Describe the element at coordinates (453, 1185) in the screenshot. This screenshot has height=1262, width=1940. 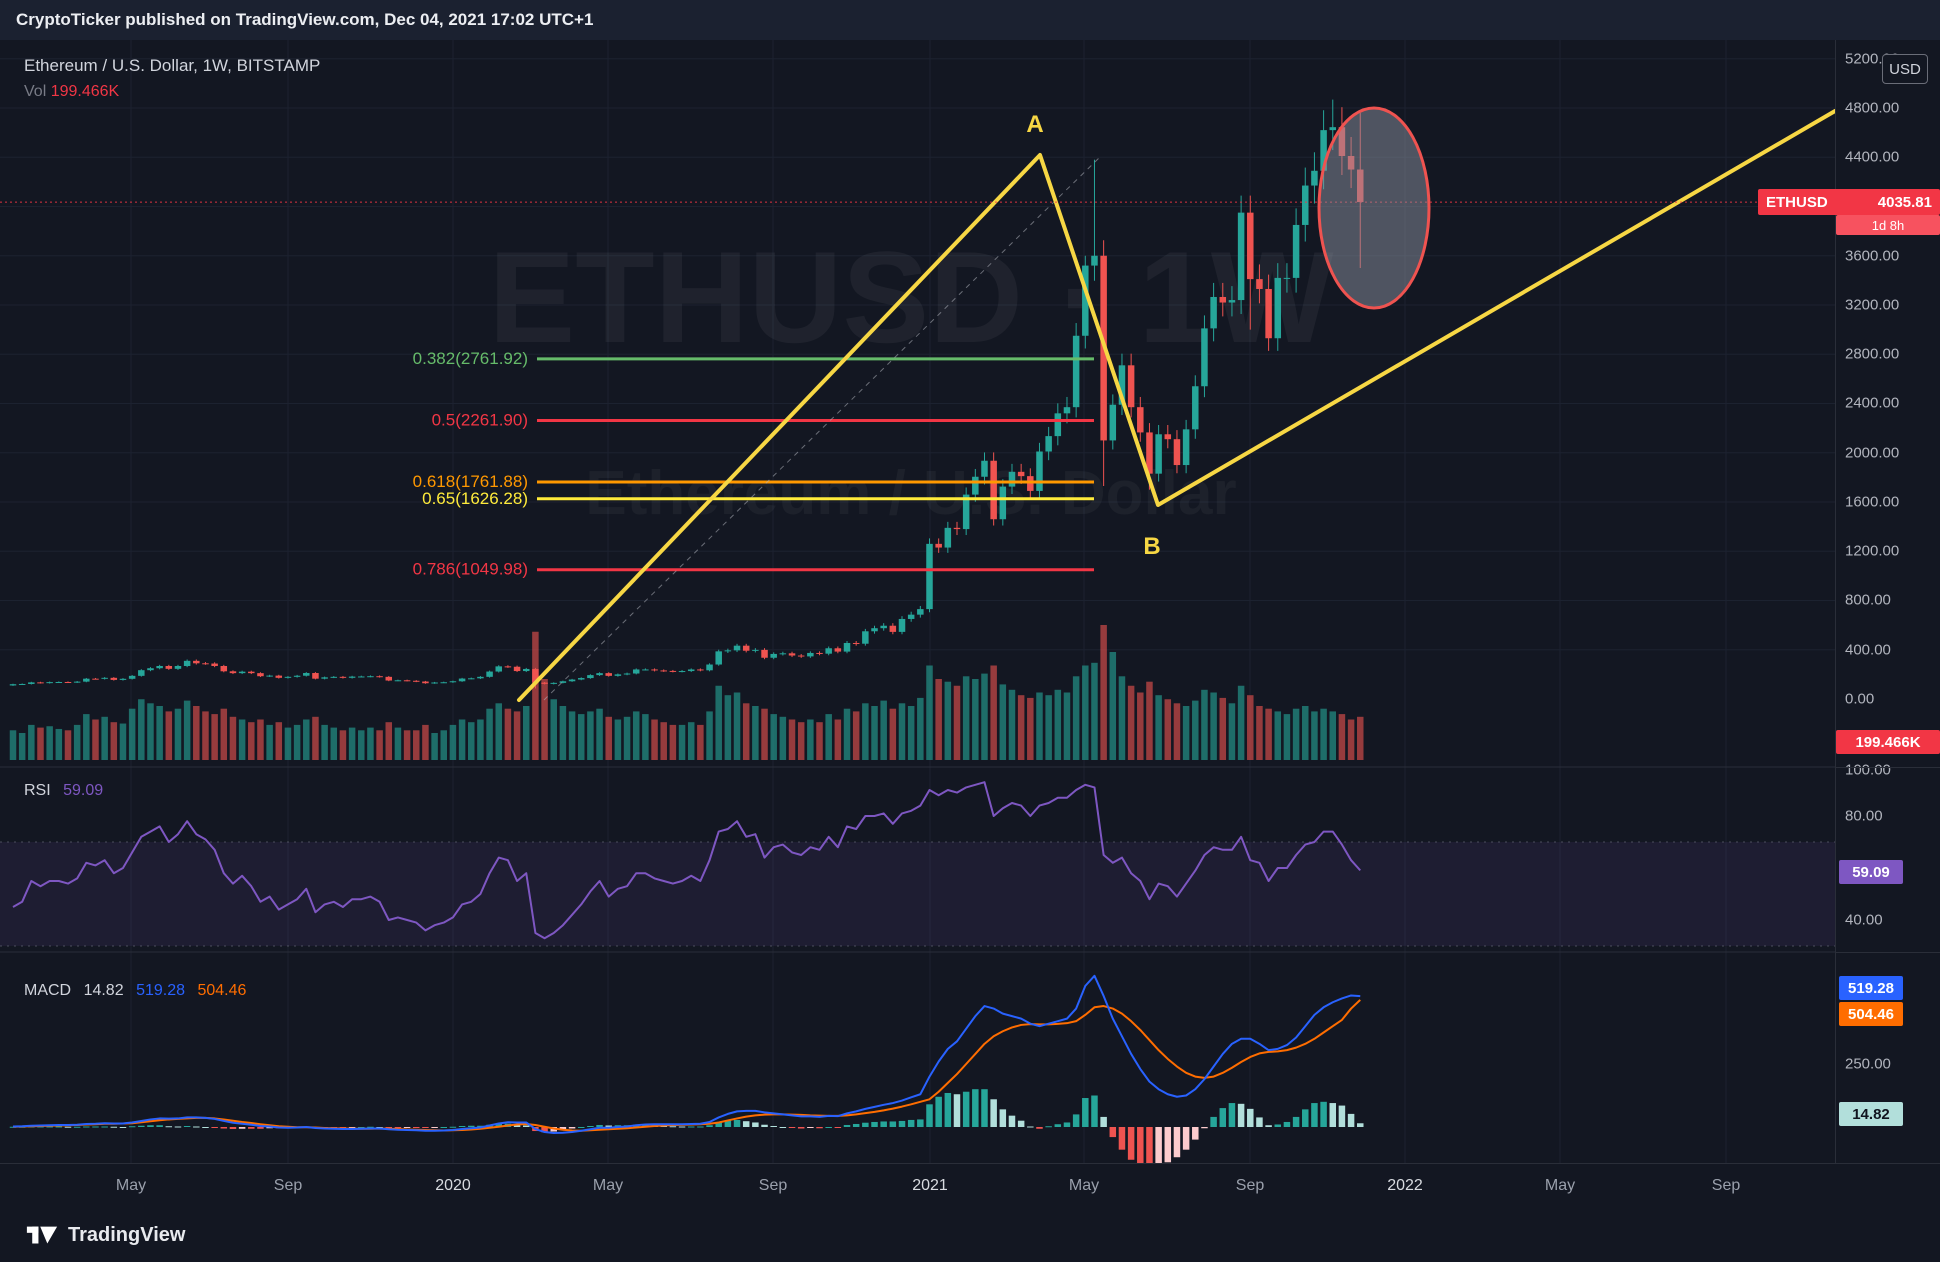
I see `time-axis-label: 2020` at that location.